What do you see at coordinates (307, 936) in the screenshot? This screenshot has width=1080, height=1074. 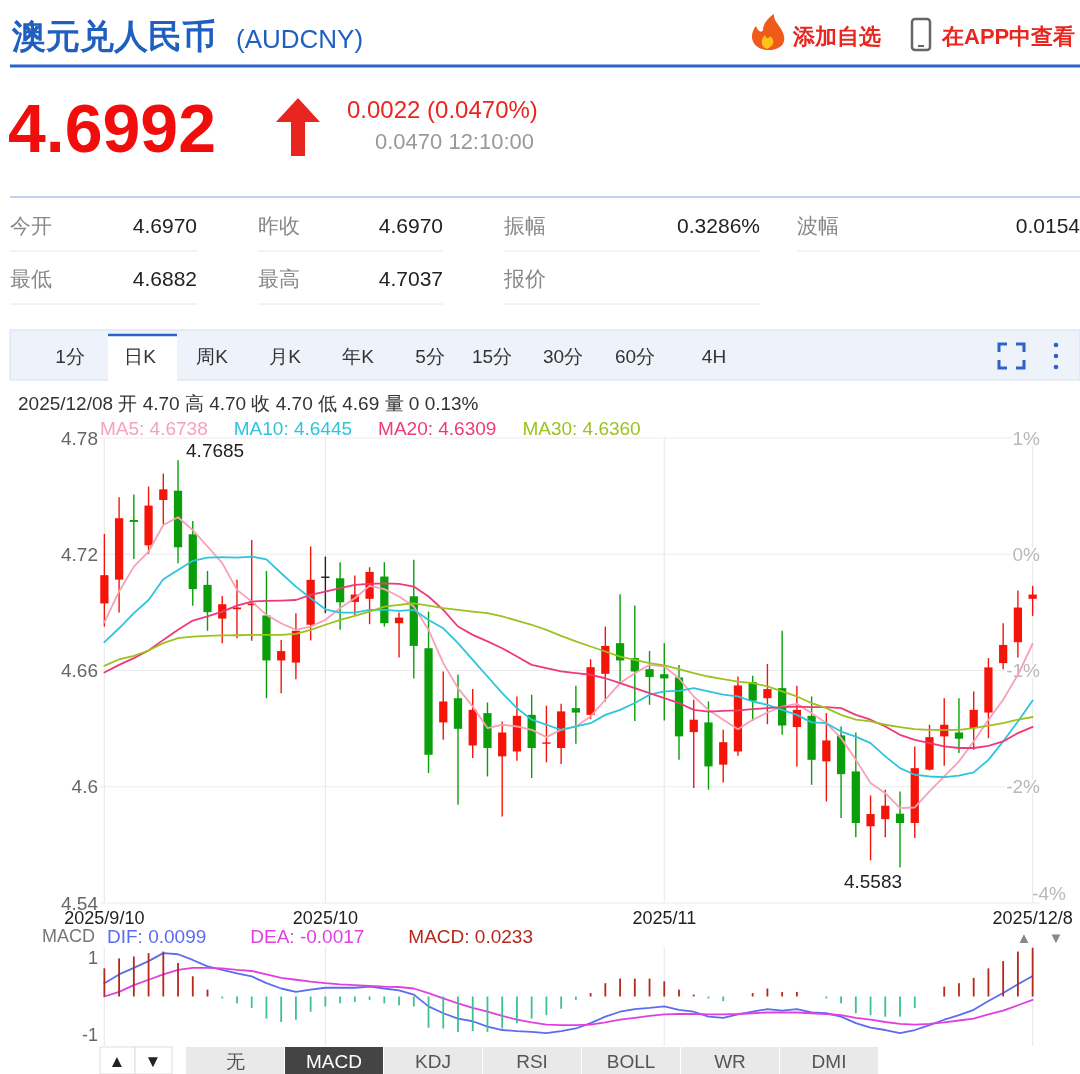 I see `series-label: DEA: -0.0017` at bounding box center [307, 936].